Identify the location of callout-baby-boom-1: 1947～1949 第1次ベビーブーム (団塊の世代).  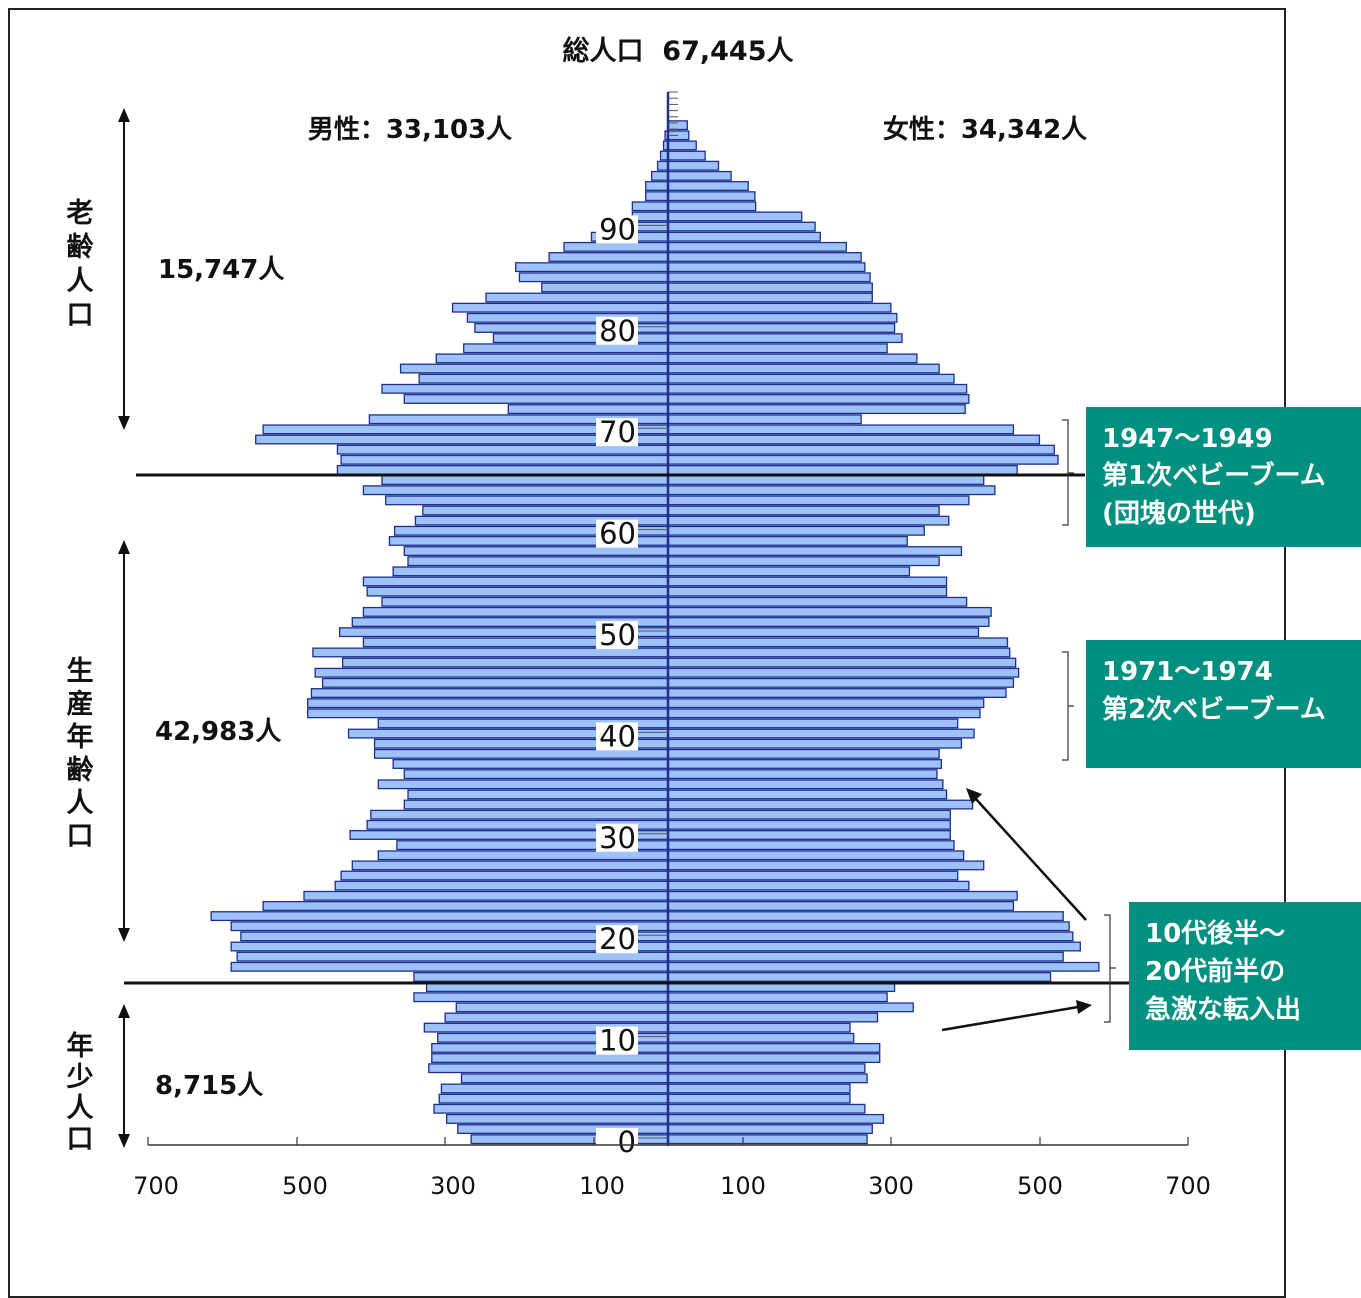
(1223, 477).